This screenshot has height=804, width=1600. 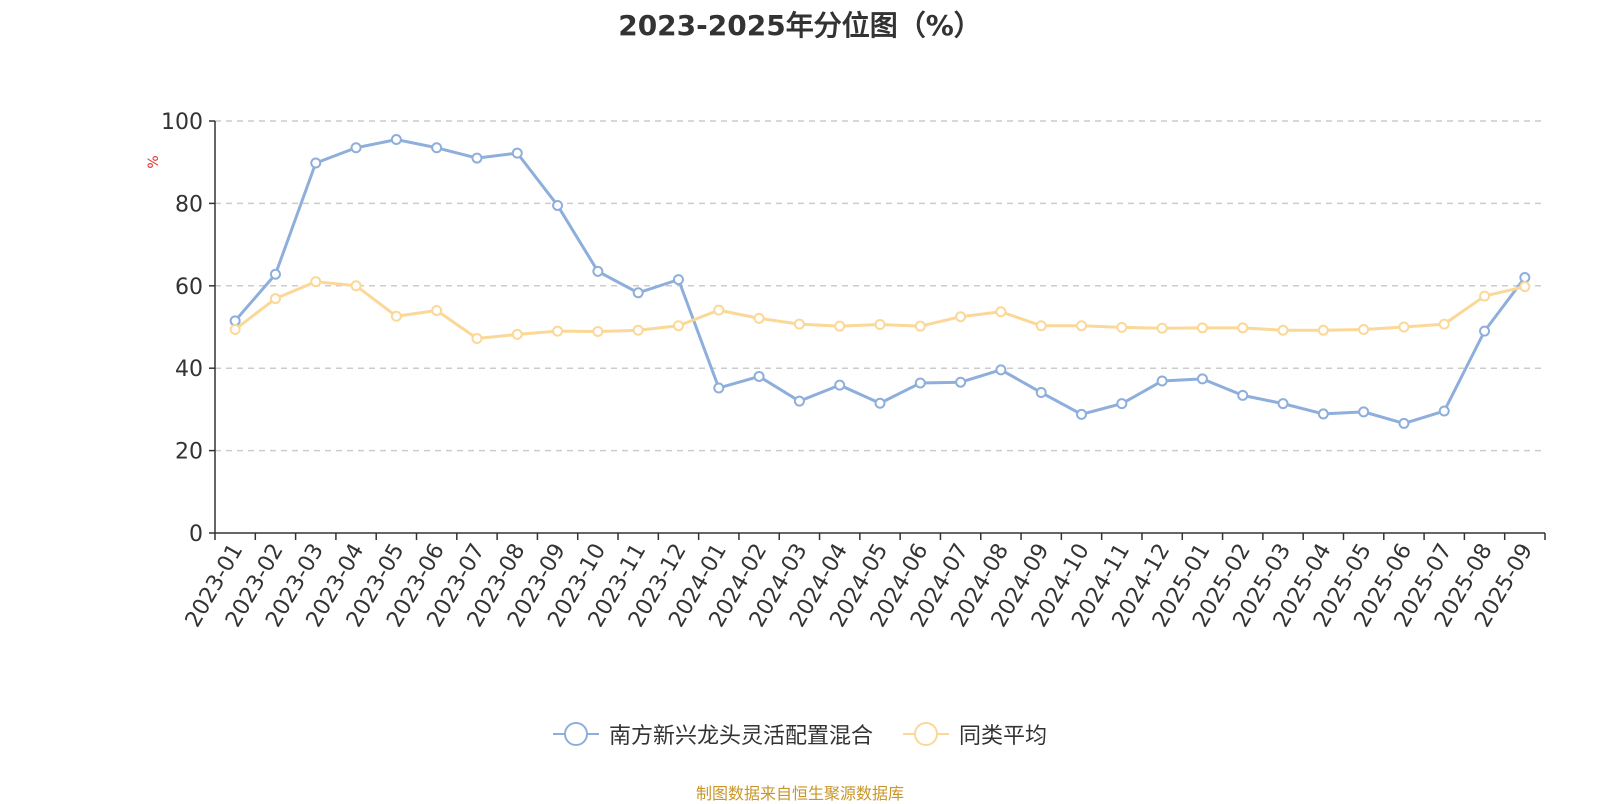 I want to click on legend: 南方新兴龙头灵活配置混合 同类平均, so click(x=800, y=734).